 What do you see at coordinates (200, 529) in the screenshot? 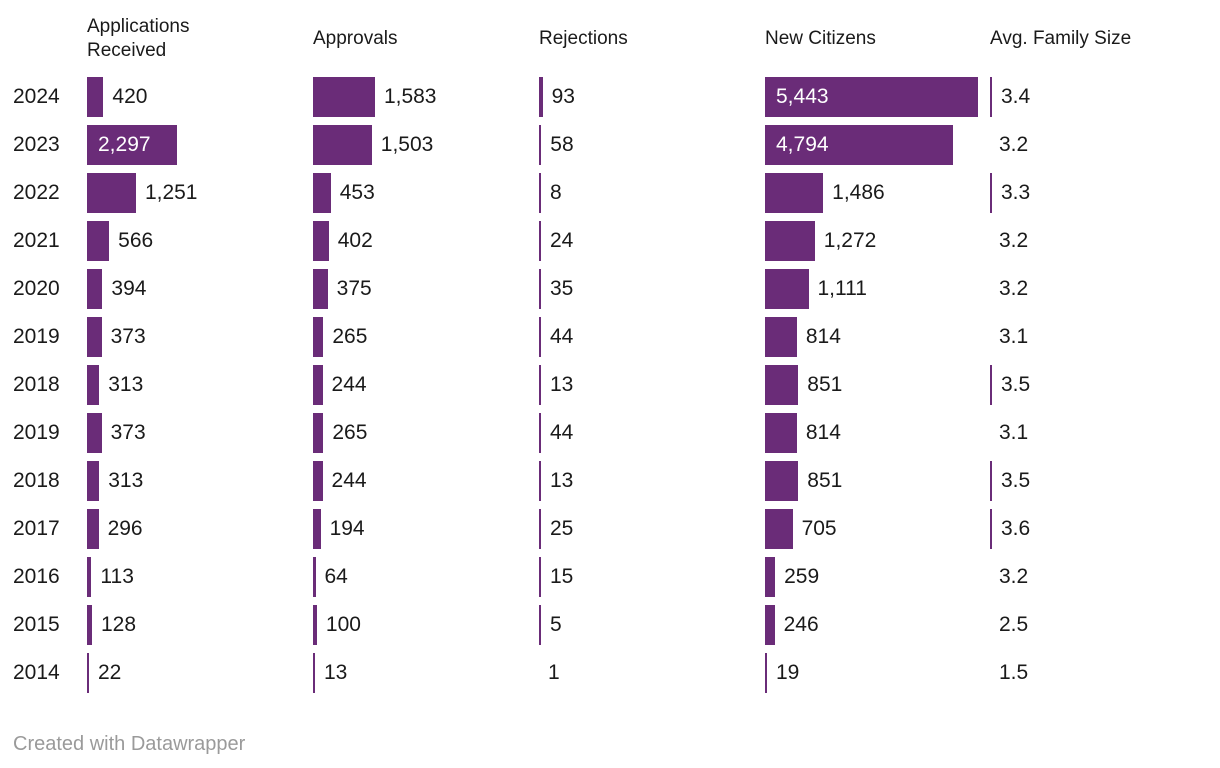
I see `bar-cell: 296` at bounding box center [200, 529].